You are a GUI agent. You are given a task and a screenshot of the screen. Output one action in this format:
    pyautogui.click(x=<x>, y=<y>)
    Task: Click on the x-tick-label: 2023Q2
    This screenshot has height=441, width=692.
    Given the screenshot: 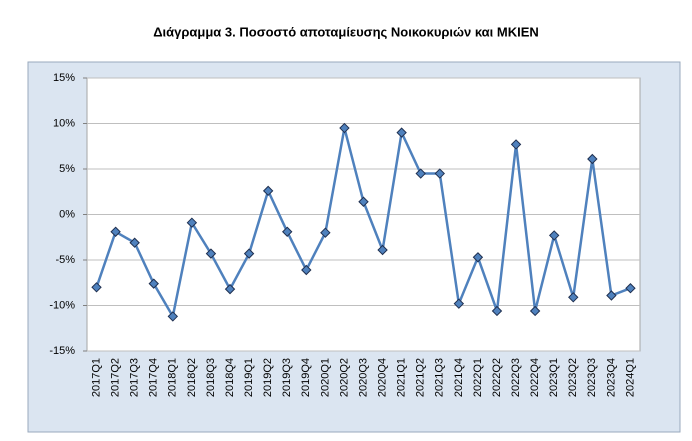 What is the action you would take?
    pyautogui.click(x=573, y=377)
    